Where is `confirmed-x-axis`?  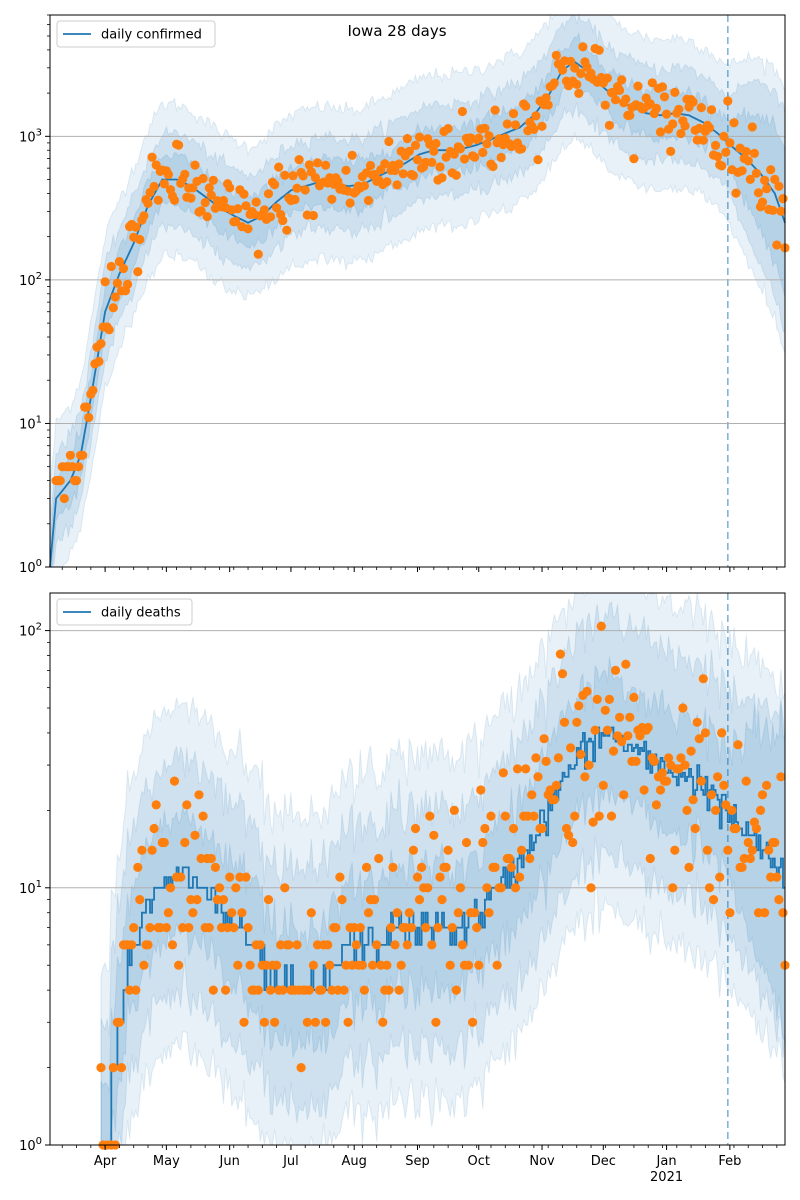 confirmed-x-axis is located at coordinates (419, 569).